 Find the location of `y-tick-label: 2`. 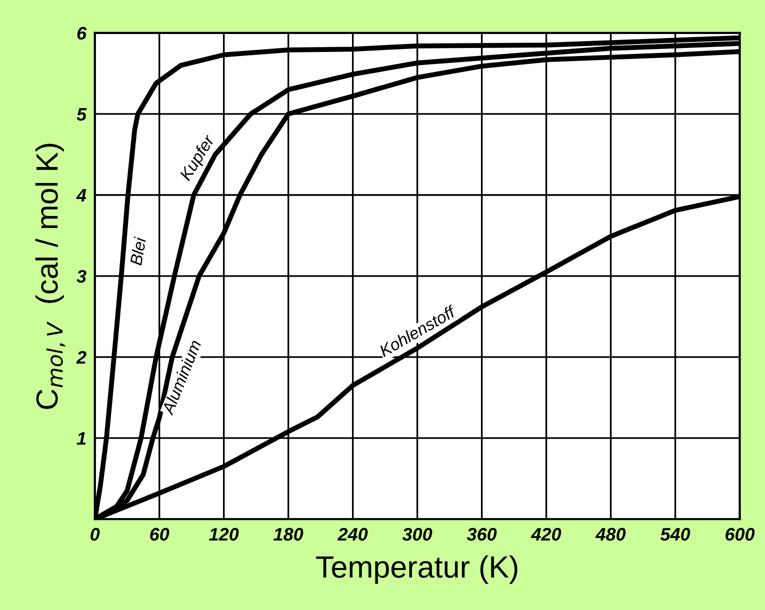

y-tick-label: 2 is located at coordinates (81, 357).